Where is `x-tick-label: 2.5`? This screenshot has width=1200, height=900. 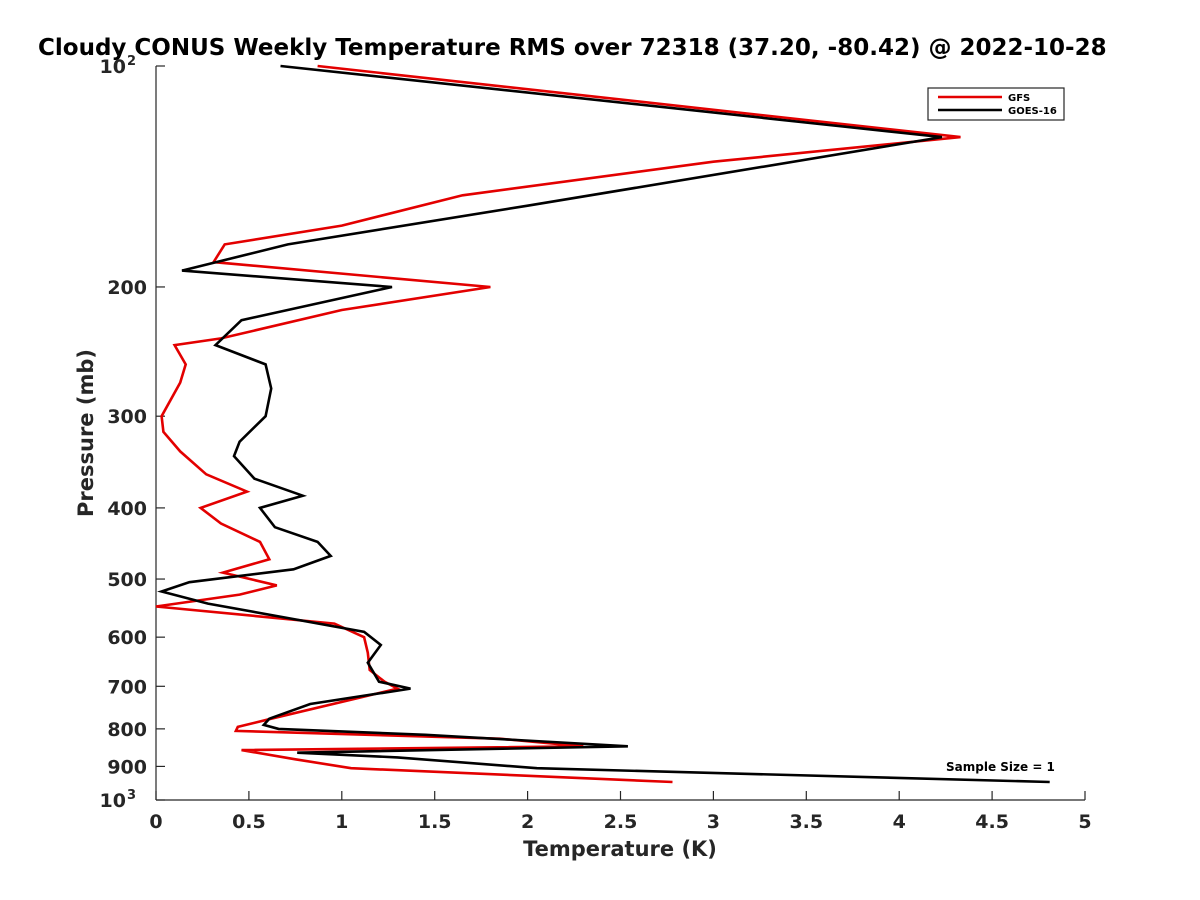 x-tick-label: 2.5 is located at coordinates (621, 822).